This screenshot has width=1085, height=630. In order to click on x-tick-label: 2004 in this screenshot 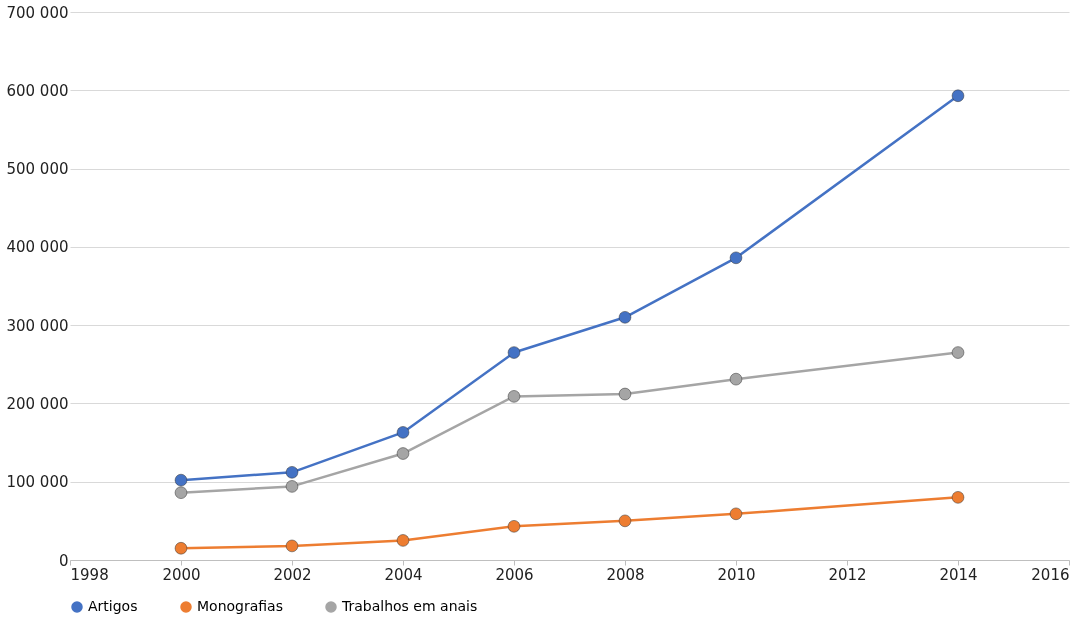, I will do `click(403, 574)`.